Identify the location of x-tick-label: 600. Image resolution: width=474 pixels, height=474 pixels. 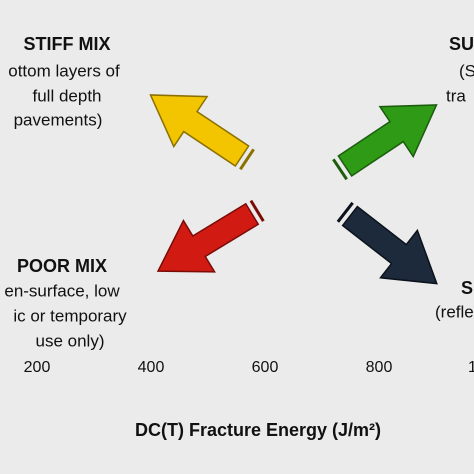
(265, 367).